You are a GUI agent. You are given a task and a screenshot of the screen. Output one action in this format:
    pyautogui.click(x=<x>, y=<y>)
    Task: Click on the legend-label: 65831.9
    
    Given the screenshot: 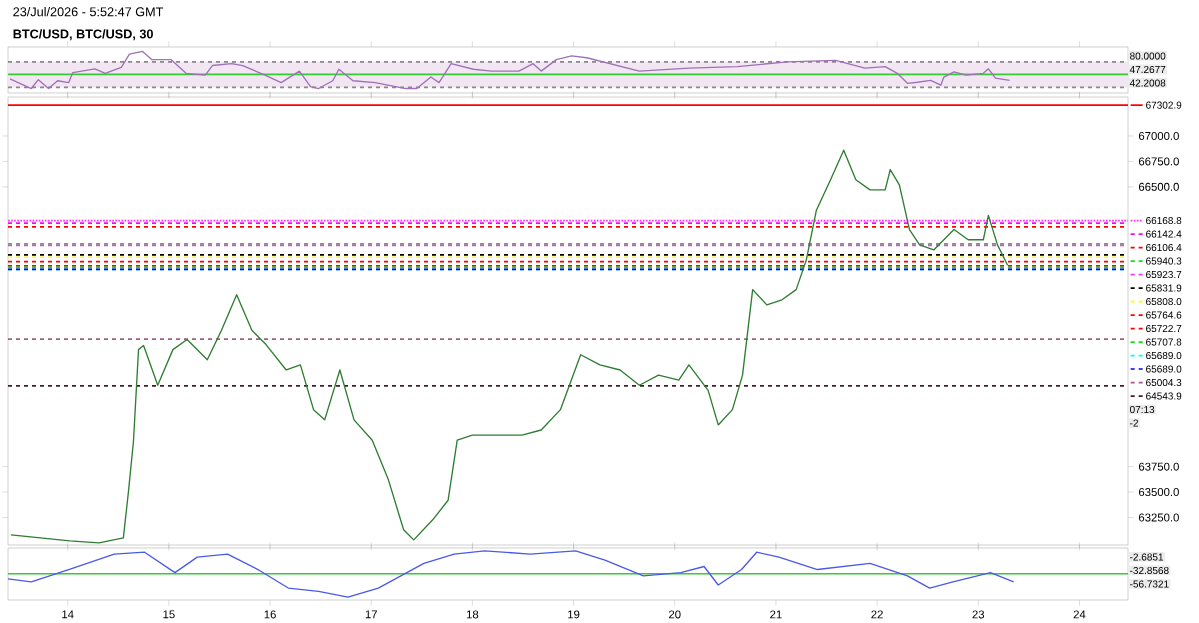 What is the action you would take?
    pyautogui.click(x=1164, y=288)
    